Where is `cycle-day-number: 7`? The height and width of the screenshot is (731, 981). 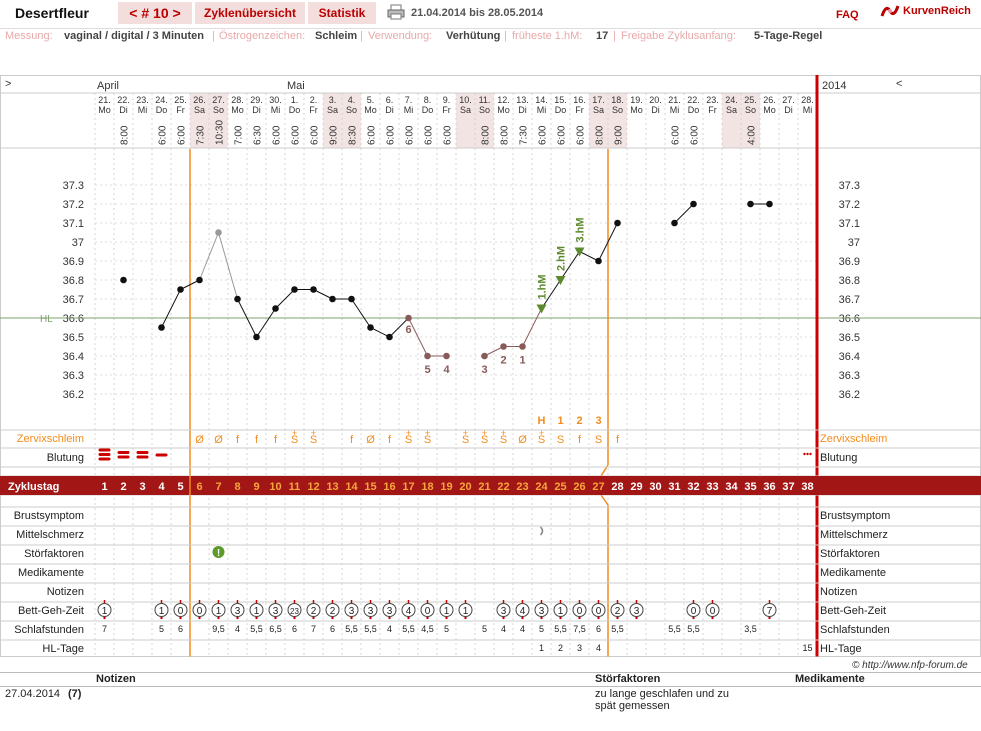 cycle-day-number: 7 is located at coordinates (218, 487).